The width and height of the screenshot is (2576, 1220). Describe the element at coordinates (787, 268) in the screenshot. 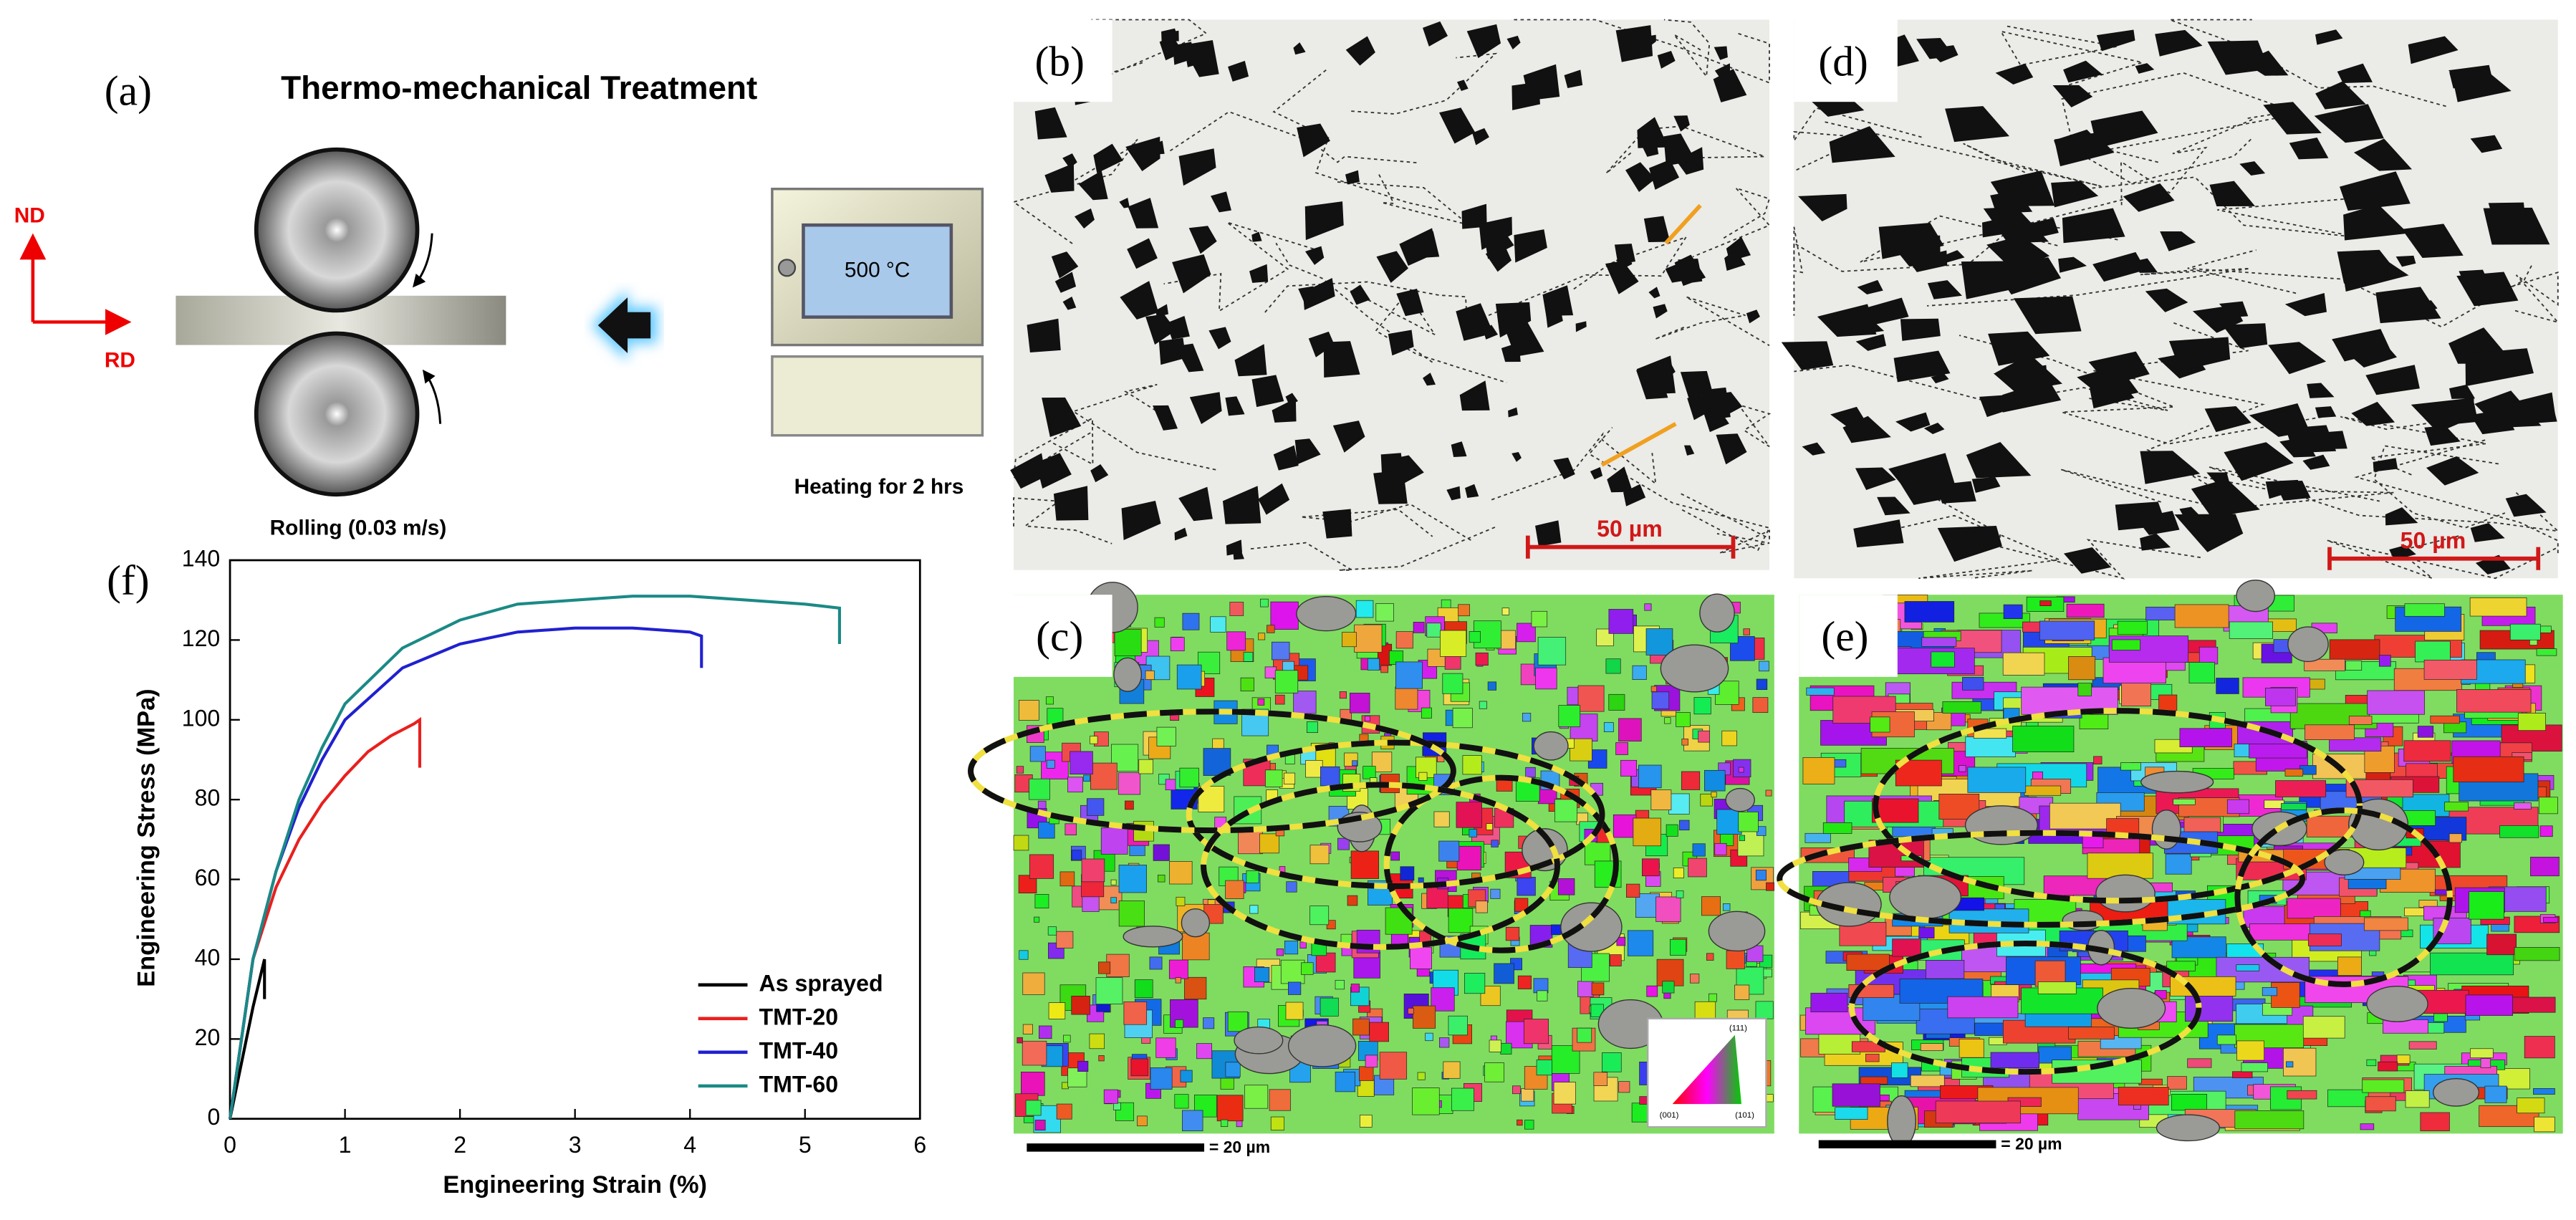

I see `knob` at that location.